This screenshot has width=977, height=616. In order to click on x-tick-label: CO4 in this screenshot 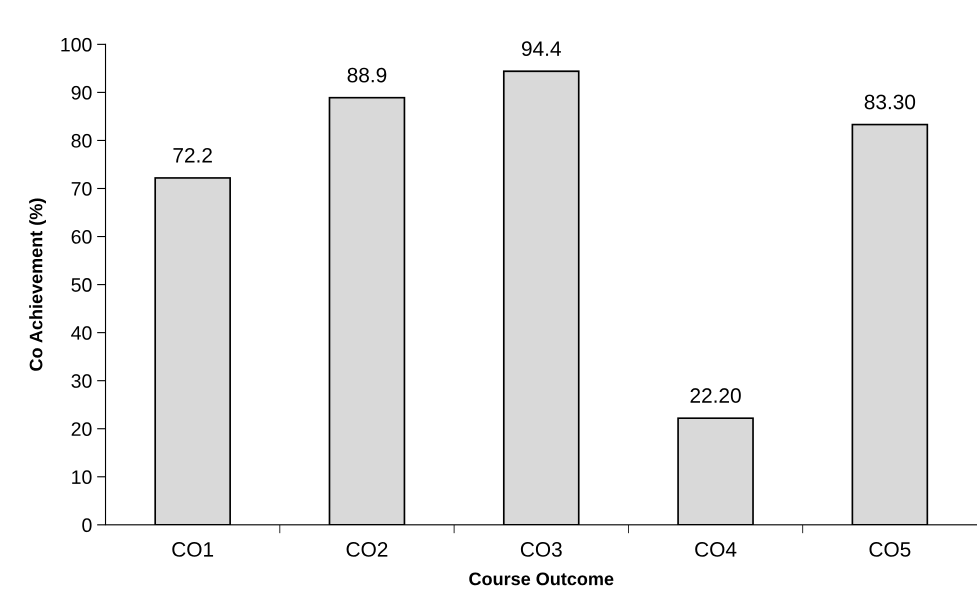, I will do `click(715, 549)`.